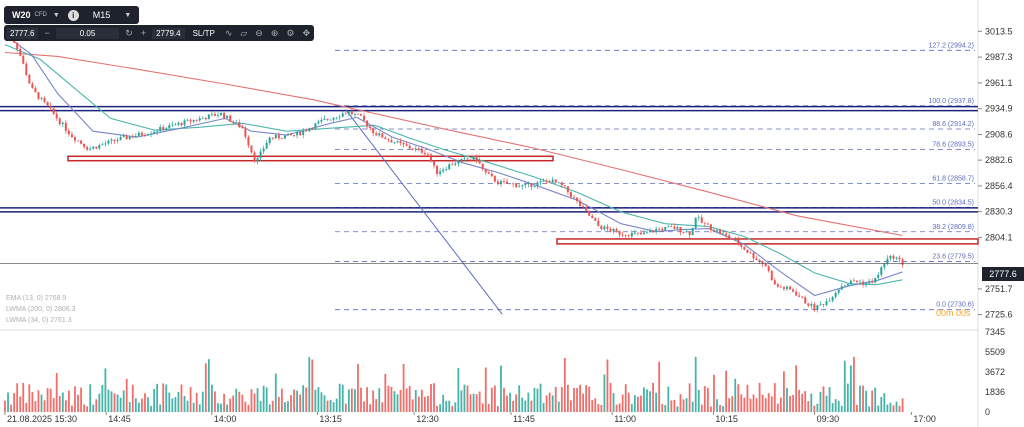  What do you see at coordinates (87, 33) in the screenshot?
I see `lot-size-input: 0.05` at bounding box center [87, 33].